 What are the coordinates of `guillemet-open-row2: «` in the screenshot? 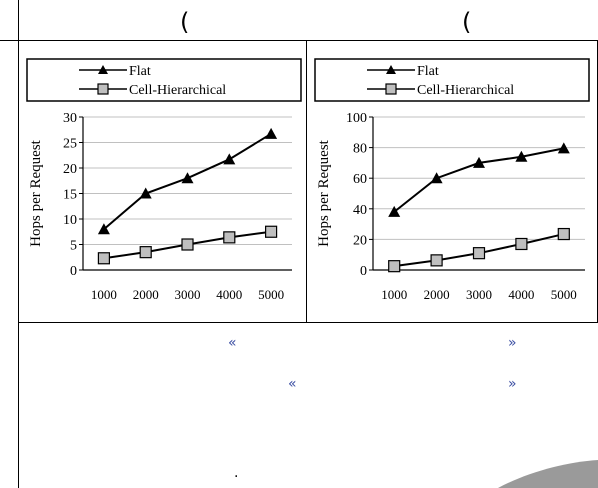 It's located at (292, 384).